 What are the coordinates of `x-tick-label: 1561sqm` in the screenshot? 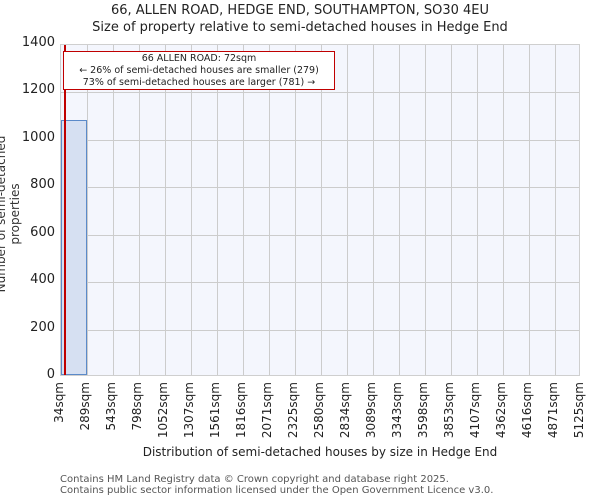 It's located at (215, 410).